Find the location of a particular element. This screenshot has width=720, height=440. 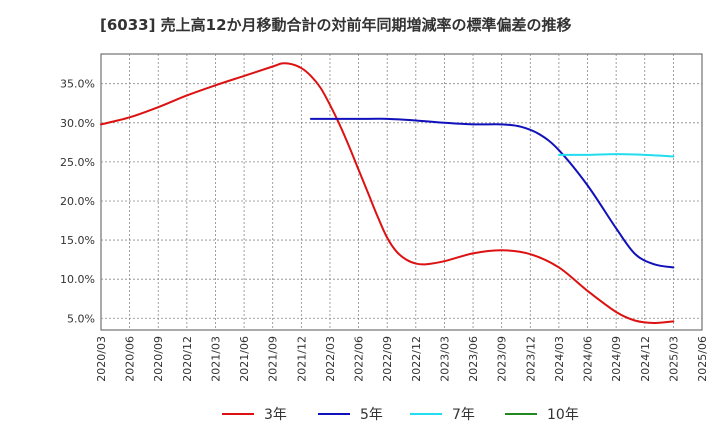

x-tick-label: 2024/03 is located at coordinates (559, 359).